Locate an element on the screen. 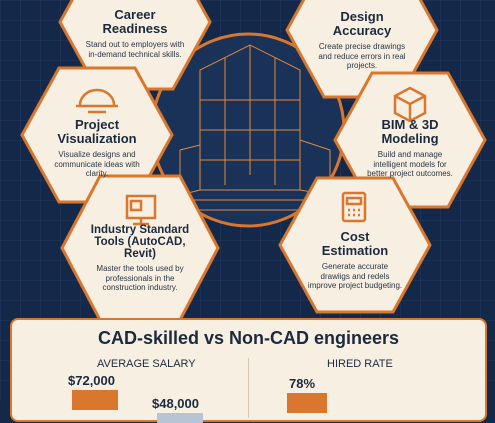  card-title: Project Visualization is located at coordinates (97, 131).